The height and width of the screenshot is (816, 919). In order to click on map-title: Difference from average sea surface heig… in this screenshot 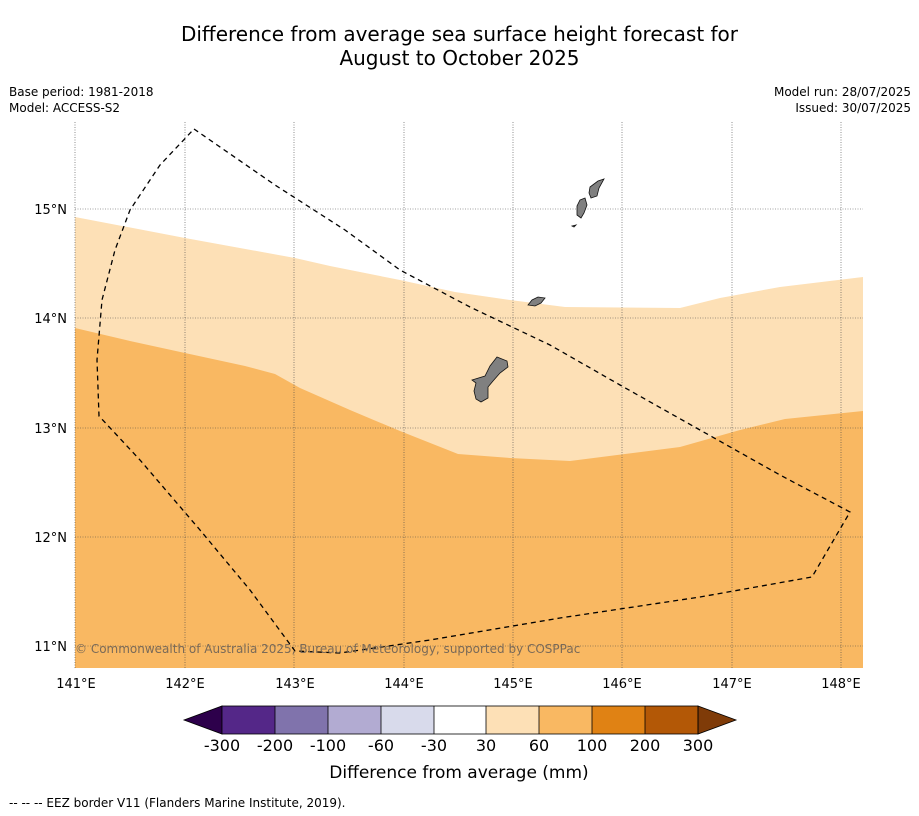, I will do `click(459, 46)`.